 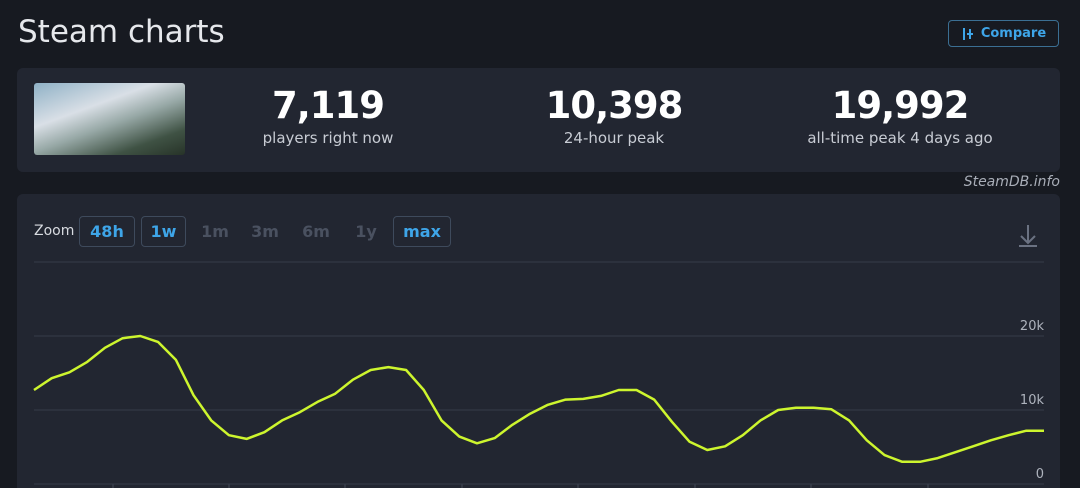 What do you see at coordinates (107, 231) in the screenshot?
I see `zoom-button: 48h` at bounding box center [107, 231].